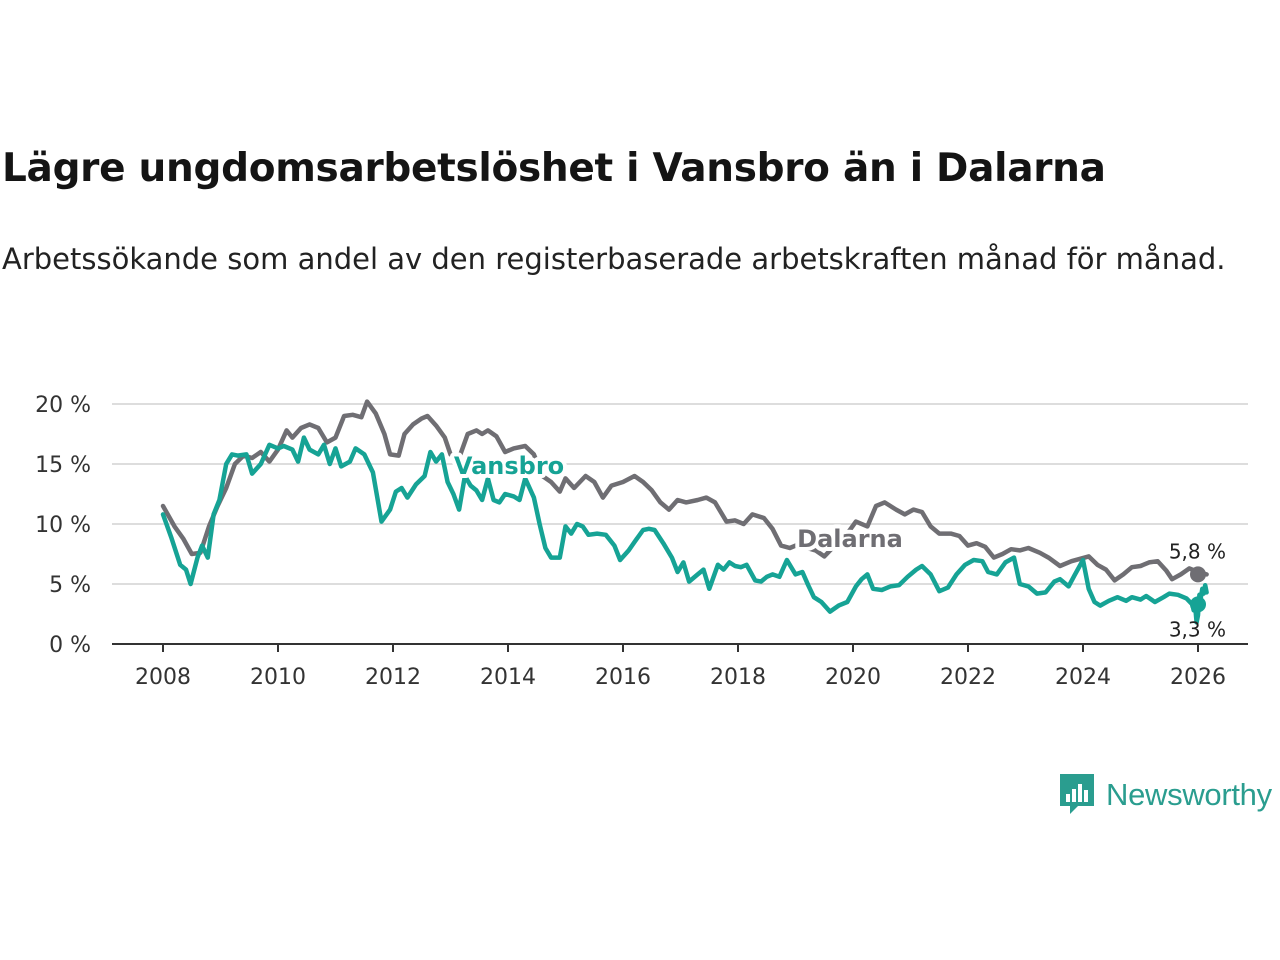 This screenshot has height=960, width=1280. What do you see at coordinates (70, 645) in the screenshot?
I see `y-tick-label: 0 %` at bounding box center [70, 645].